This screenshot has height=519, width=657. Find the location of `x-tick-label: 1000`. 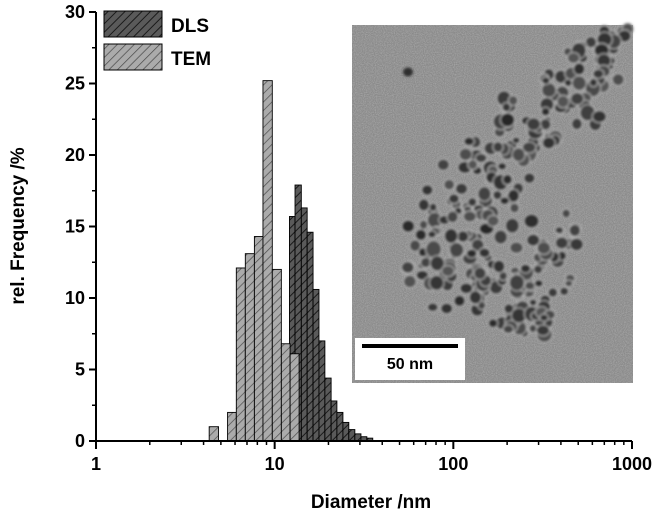

x-tick-label: 1000 is located at coordinates (632, 464).